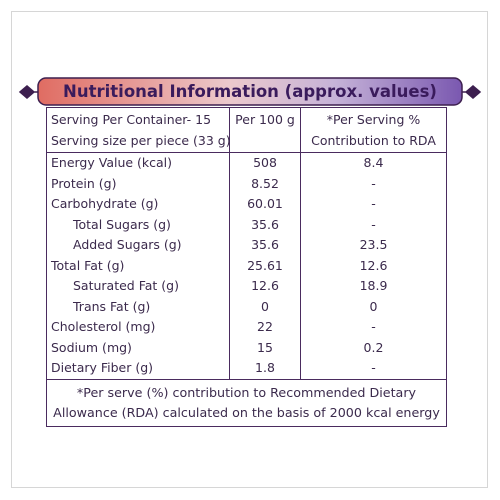 The height and width of the screenshot is (500, 500). What do you see at coordinates (373, 245) in the screenshot?
I see `rda-percent: 23.5` at bounding box center [373, 245].